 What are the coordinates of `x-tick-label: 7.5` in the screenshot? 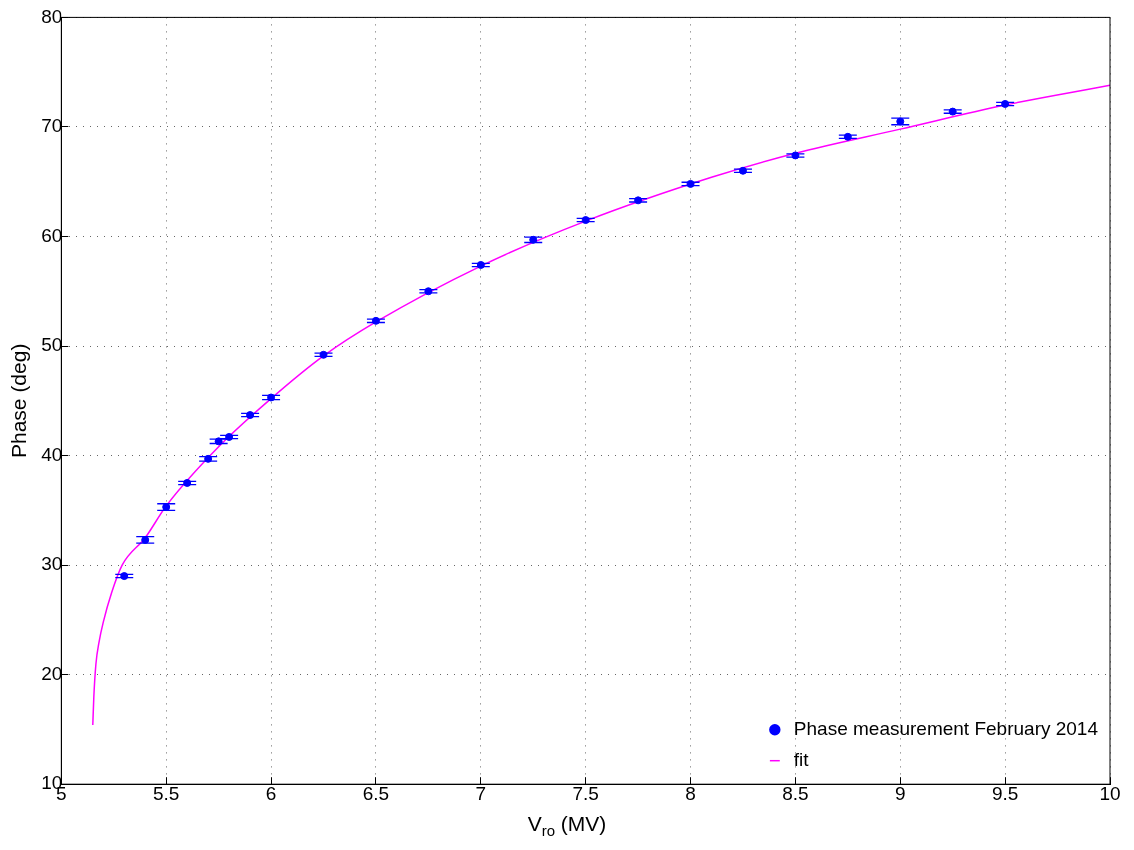 It's located at (585, 793).